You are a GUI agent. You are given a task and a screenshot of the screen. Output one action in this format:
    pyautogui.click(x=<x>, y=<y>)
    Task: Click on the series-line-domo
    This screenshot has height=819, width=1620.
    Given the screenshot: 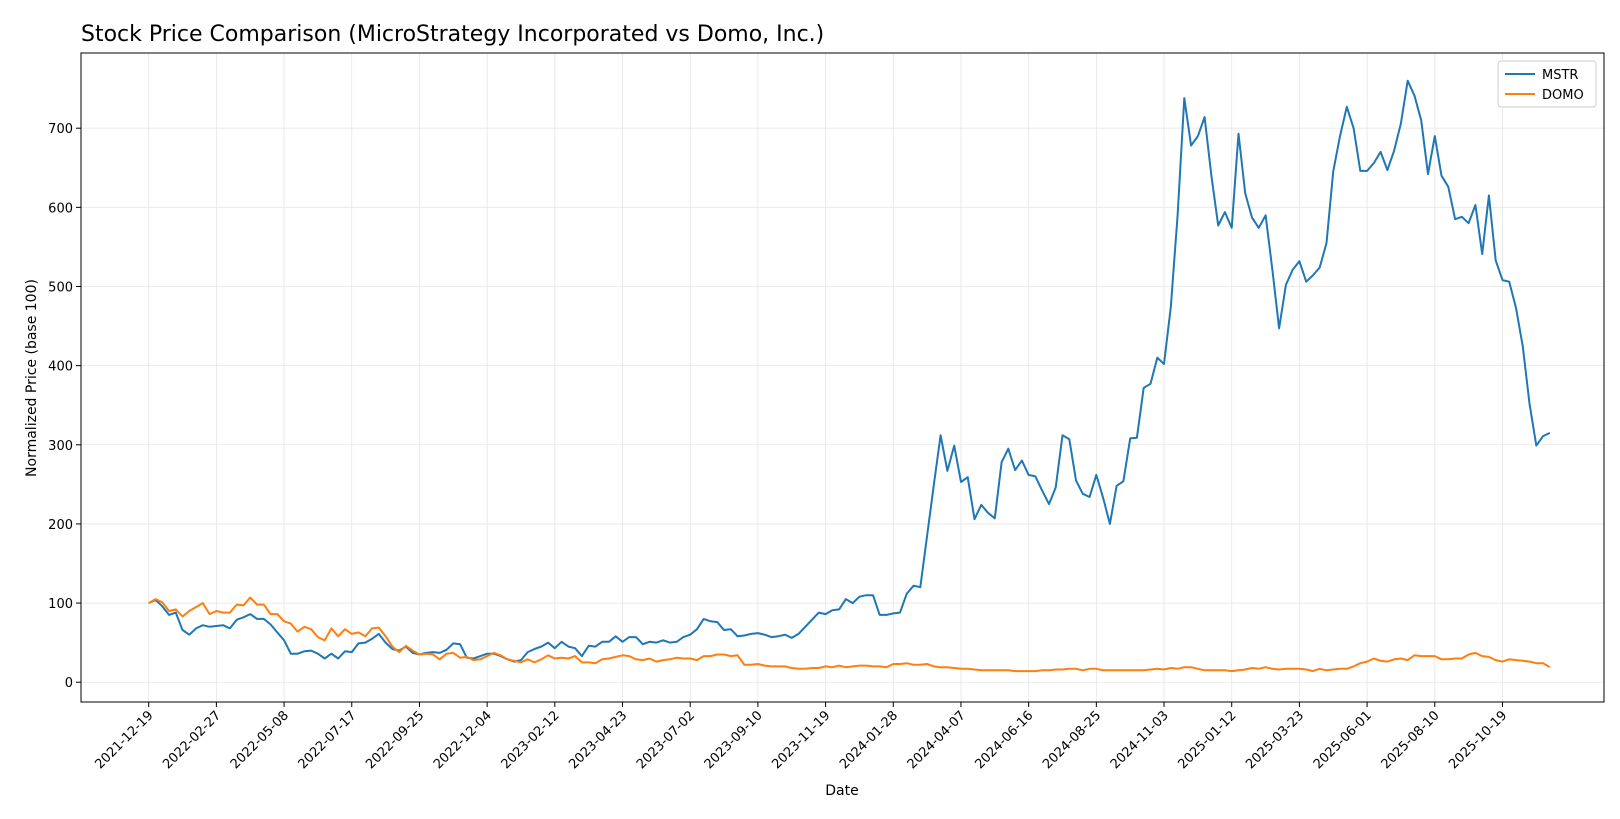 What is the action you would take?
    pyautogui.click(x=849, y=634)
    